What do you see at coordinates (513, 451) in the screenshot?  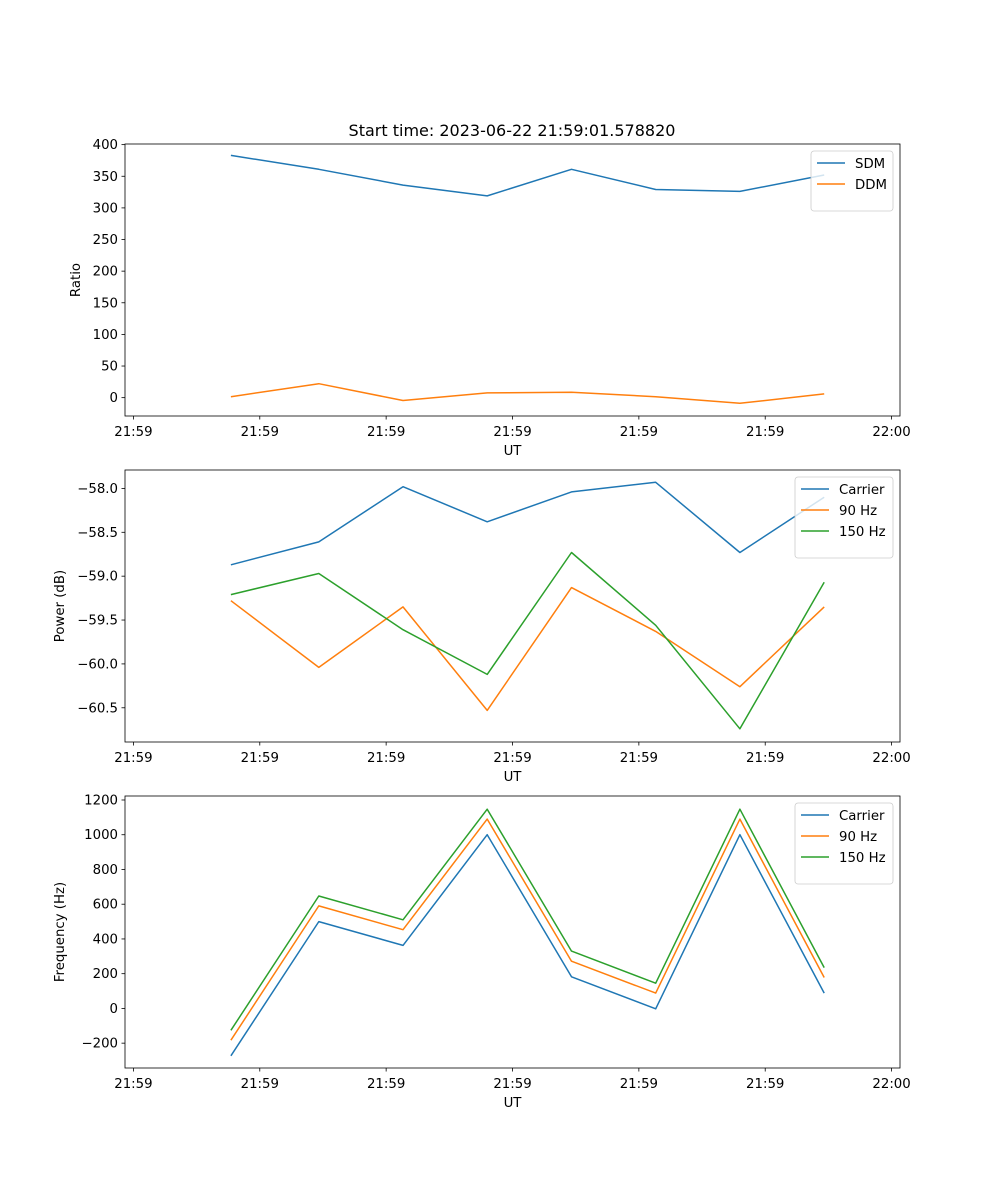 I see `plot-1-x-axis-label: UT` at bounding box center [513, 451].